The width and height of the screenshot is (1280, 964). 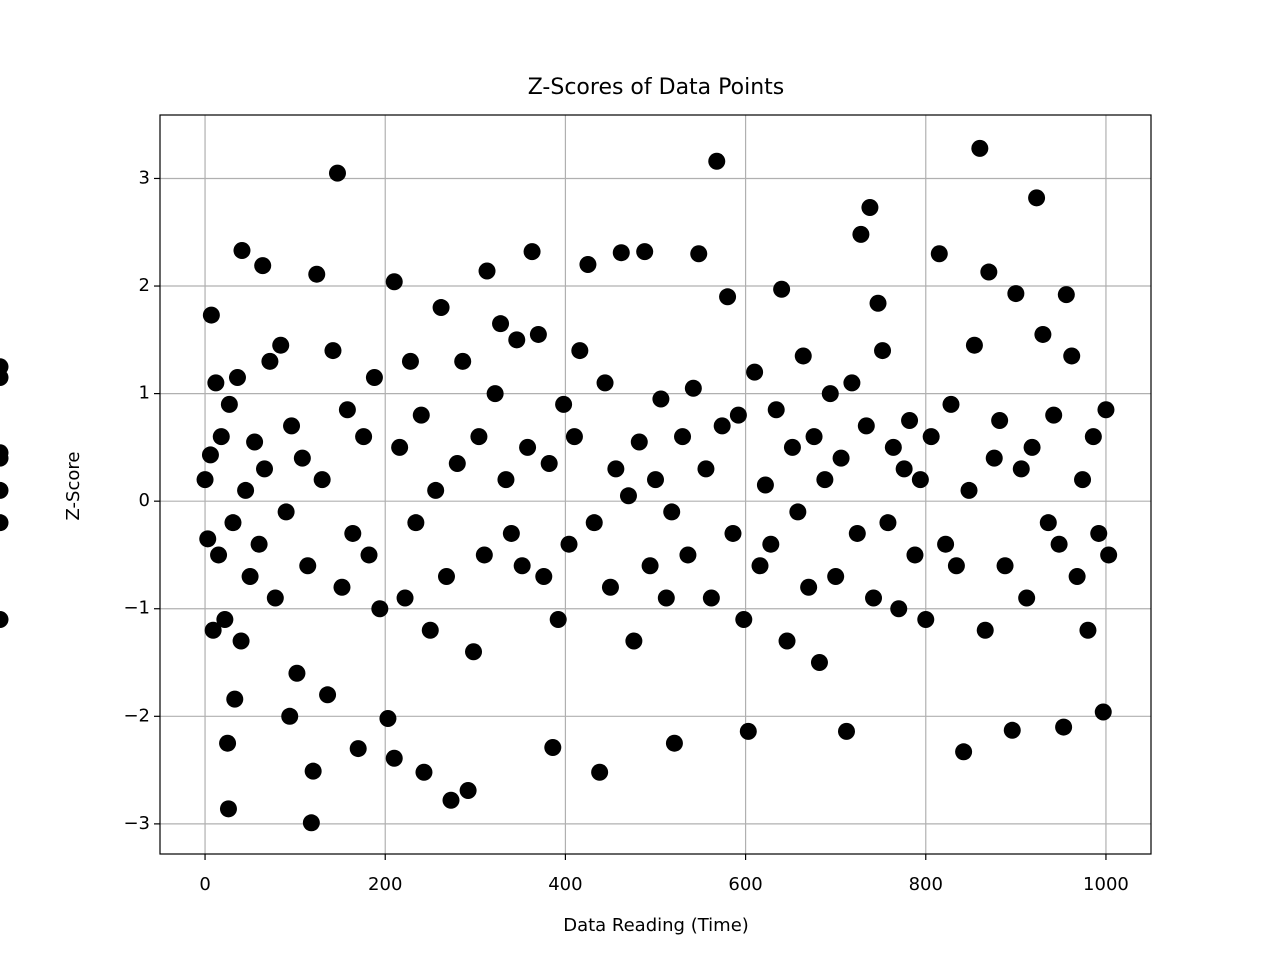 I want to click on x-tick-label: 400, so click(x=565, y=884).